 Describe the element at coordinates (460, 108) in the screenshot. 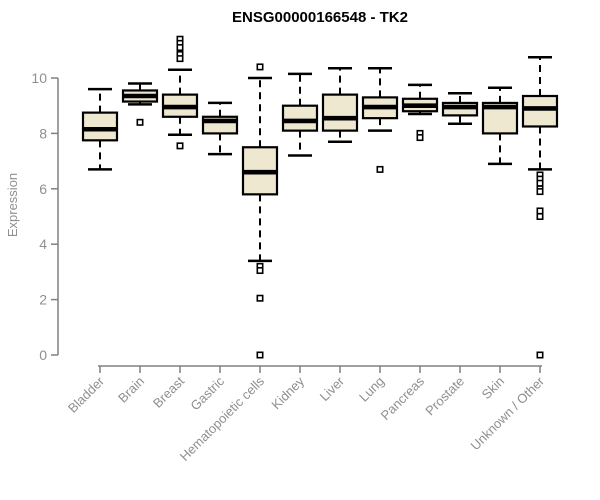

I see `boxplot-prostate` at that location.